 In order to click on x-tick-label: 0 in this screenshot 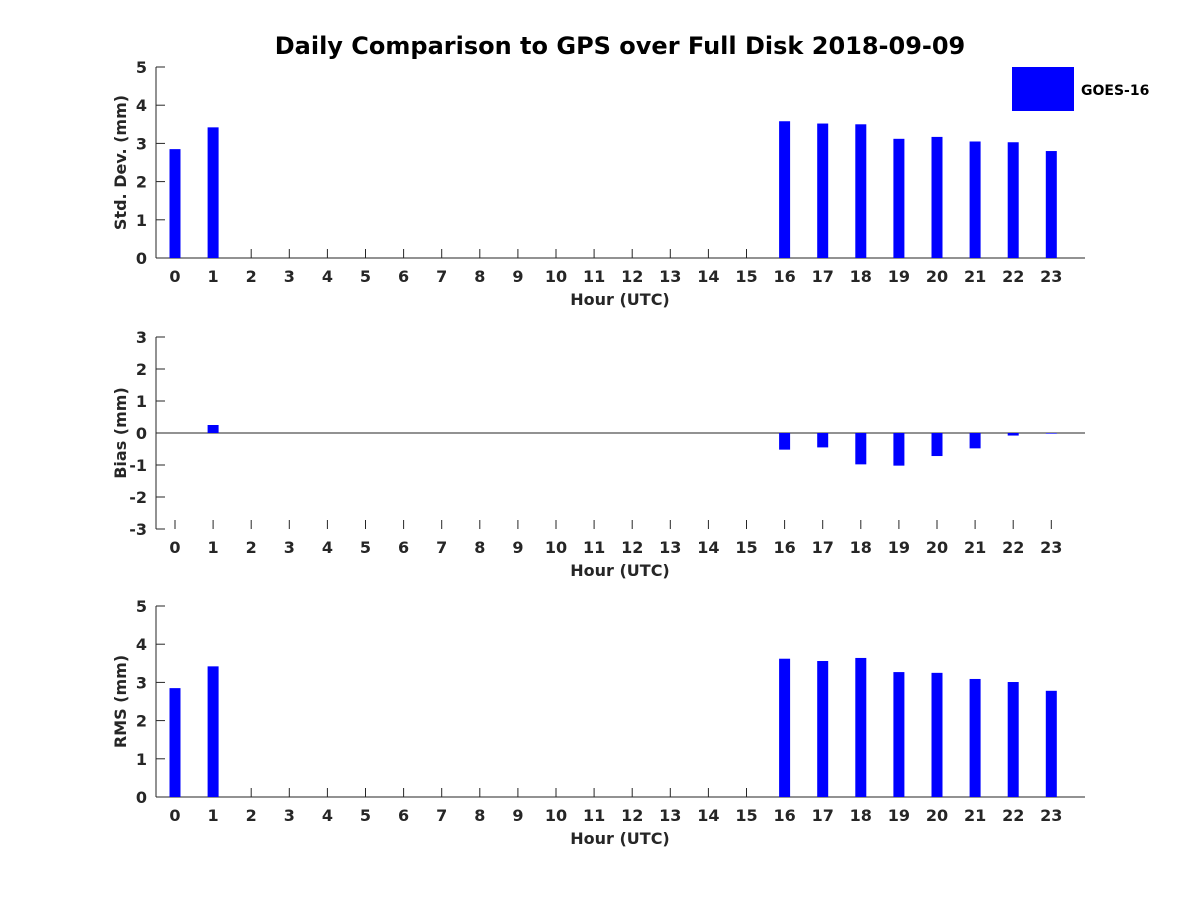, I will do `click(174, 815)`.